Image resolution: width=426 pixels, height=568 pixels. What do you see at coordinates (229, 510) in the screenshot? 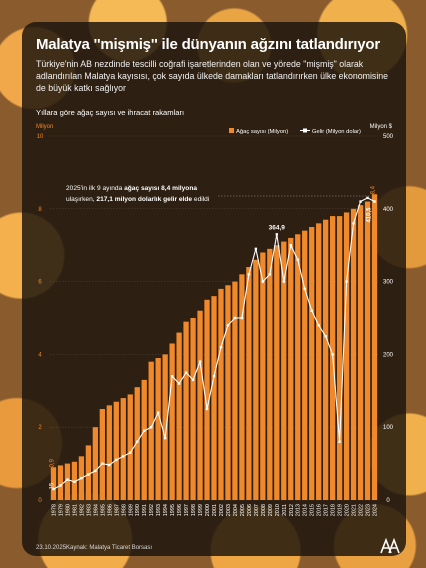
I see `x-tick-label: 2003` at bounding box center [229, 510].